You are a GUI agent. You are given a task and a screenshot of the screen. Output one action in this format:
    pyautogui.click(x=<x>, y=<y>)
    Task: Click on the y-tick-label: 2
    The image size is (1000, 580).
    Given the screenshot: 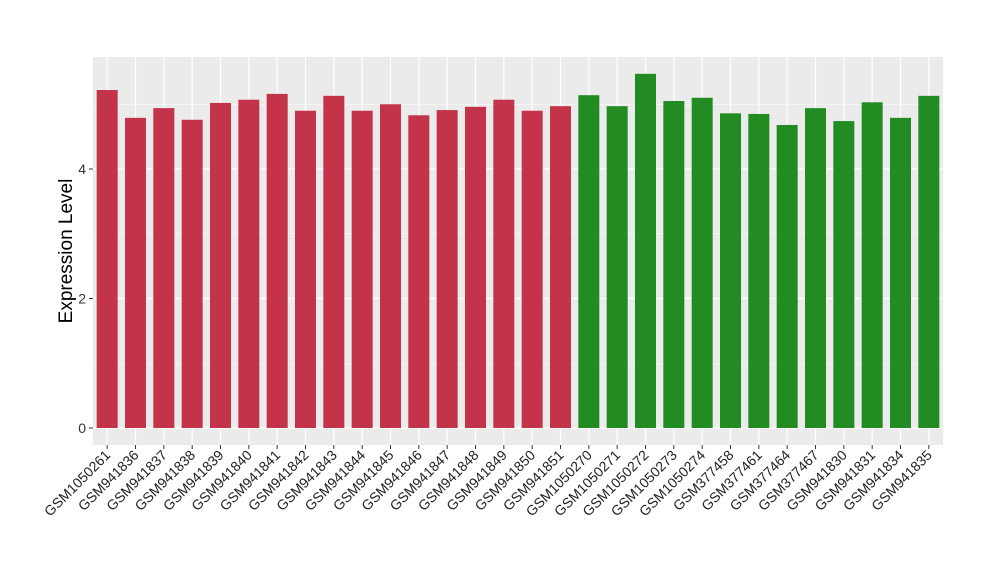 What is the action you would take?
    pyautogui.click(x=82, y=299)
    